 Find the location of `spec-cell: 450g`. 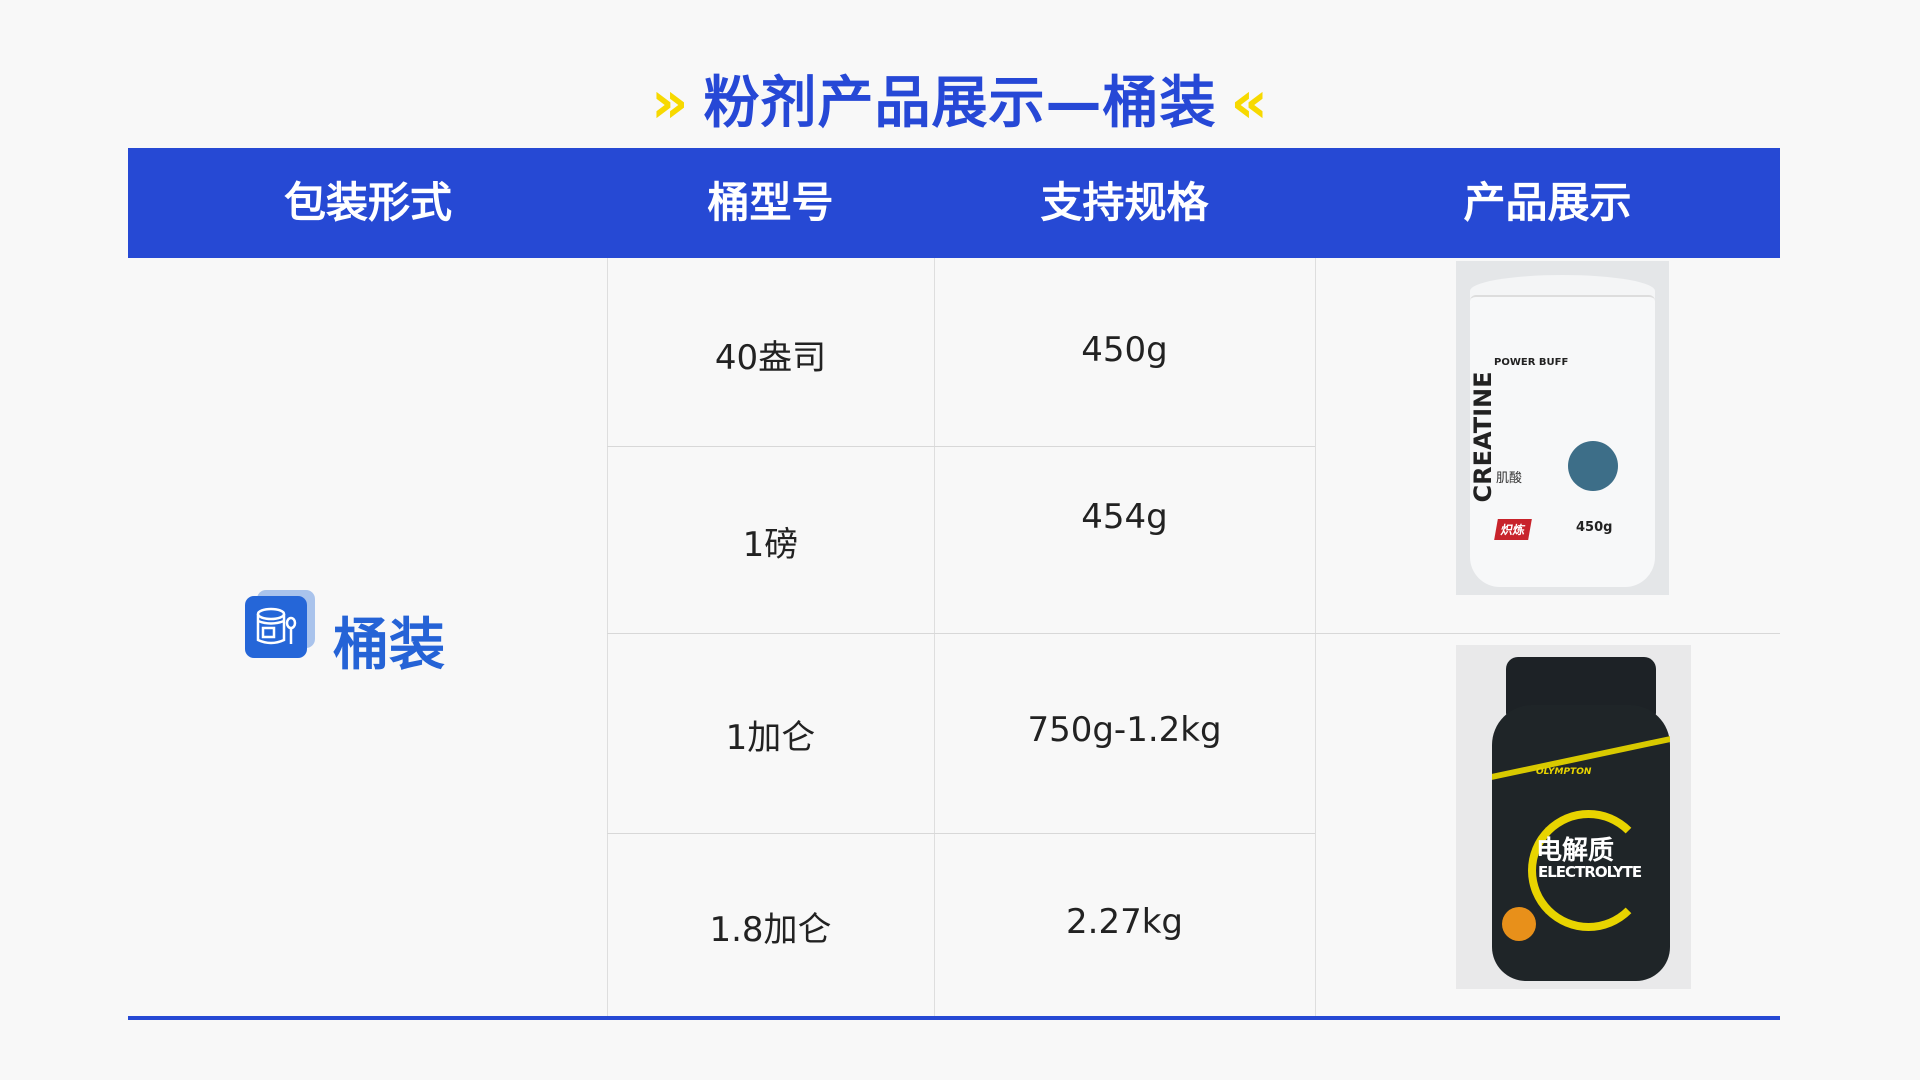

spec-cell: 450g is located at coordinates (1124, 350).